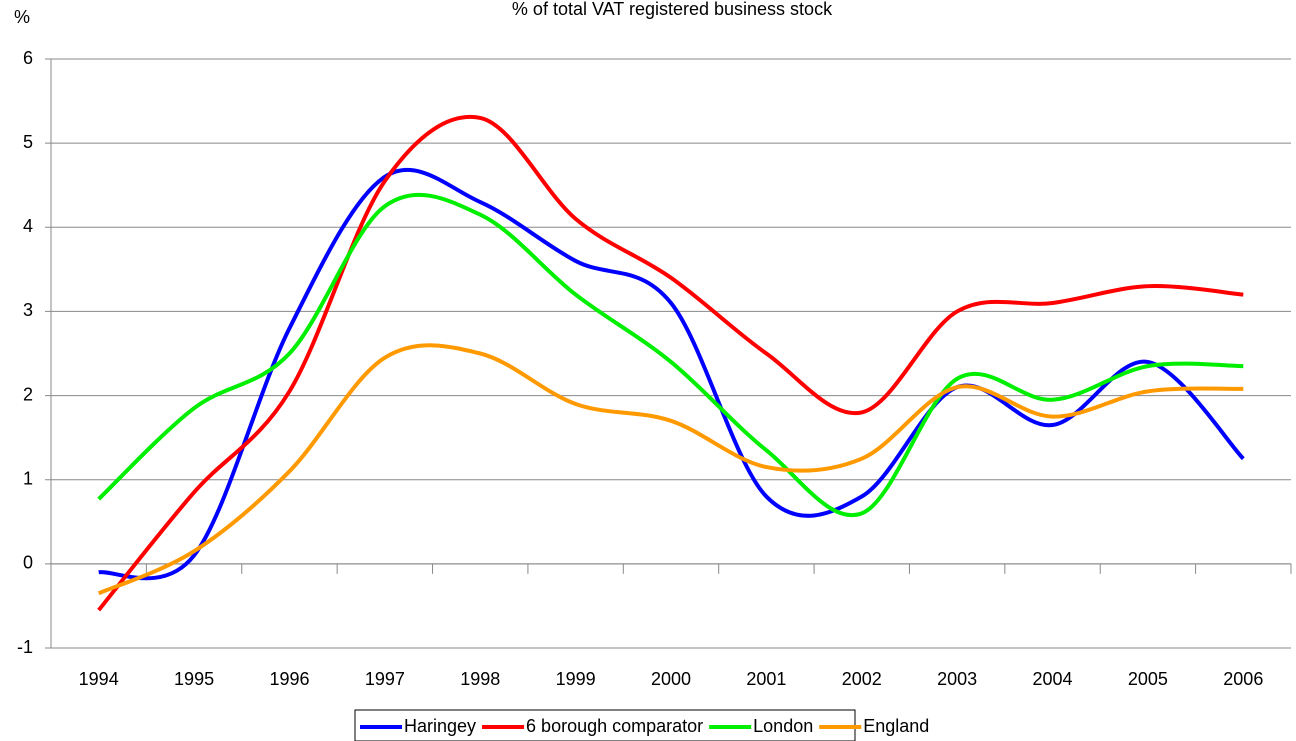 This screenshot has height=741, width=1296. Describe the element at coordinates (194, 679) in the screenshot. I see `x-tick-label: 1995` at that location.